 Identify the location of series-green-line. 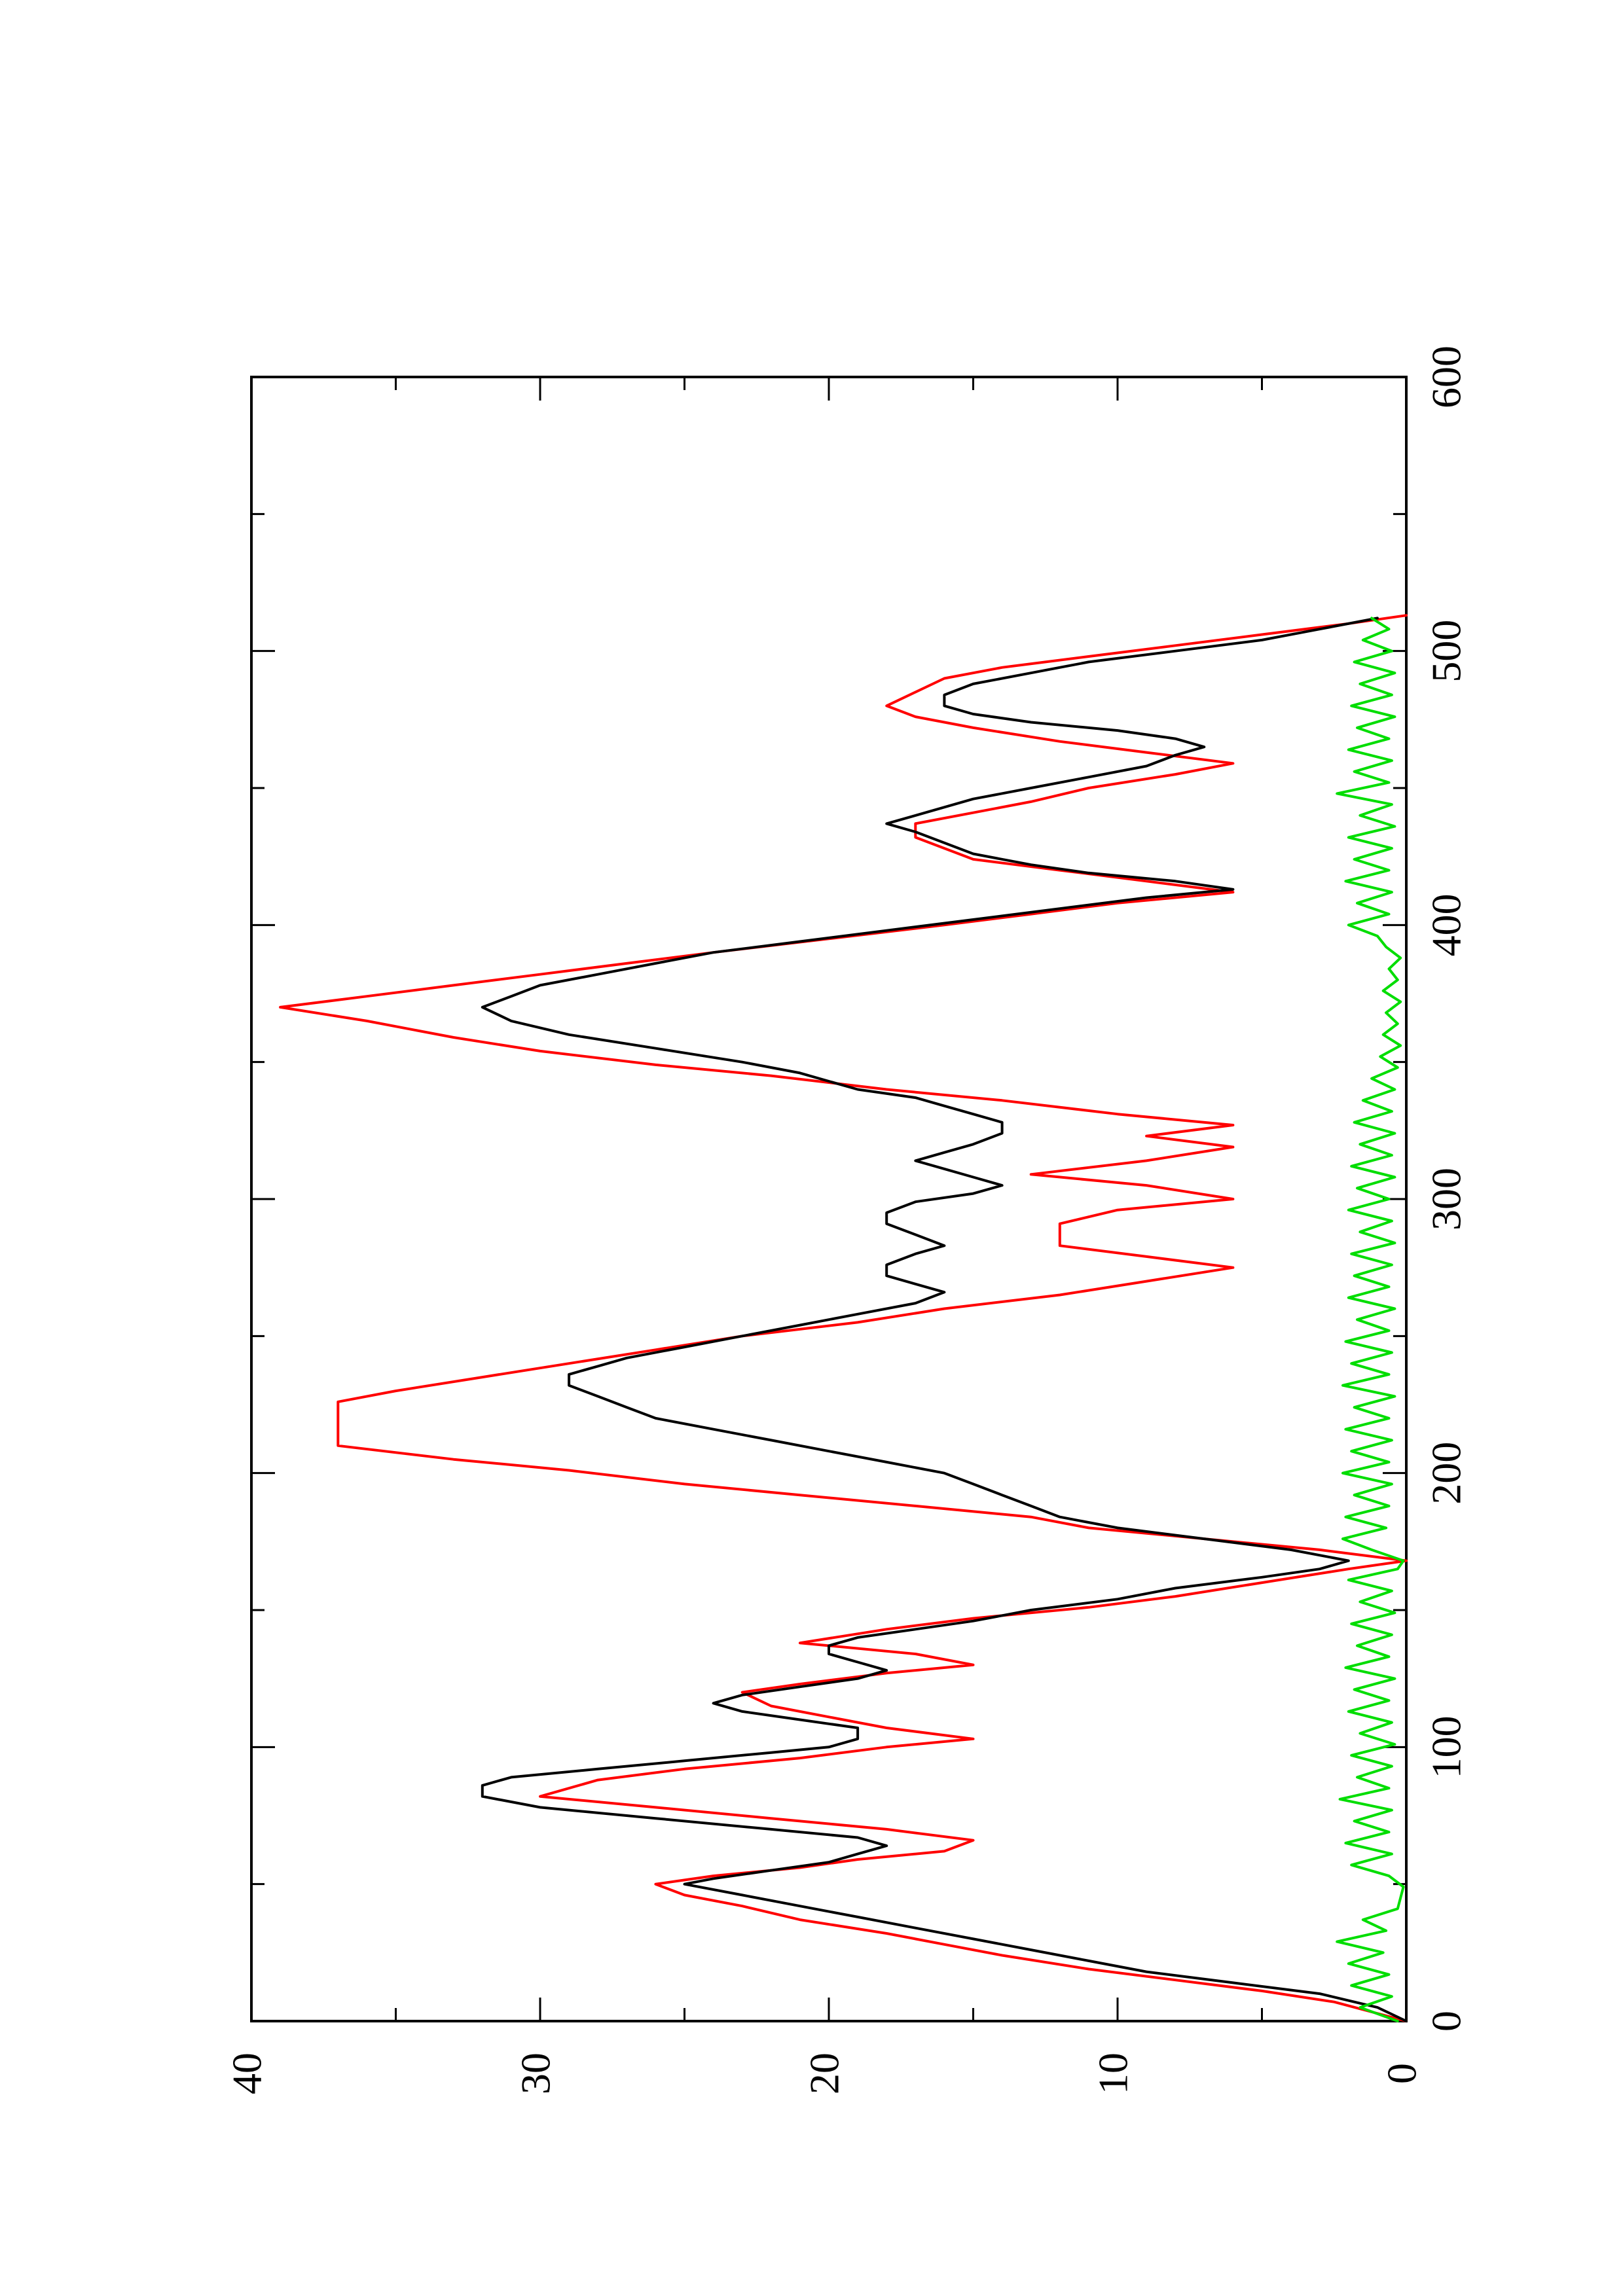
(1370, 1319).